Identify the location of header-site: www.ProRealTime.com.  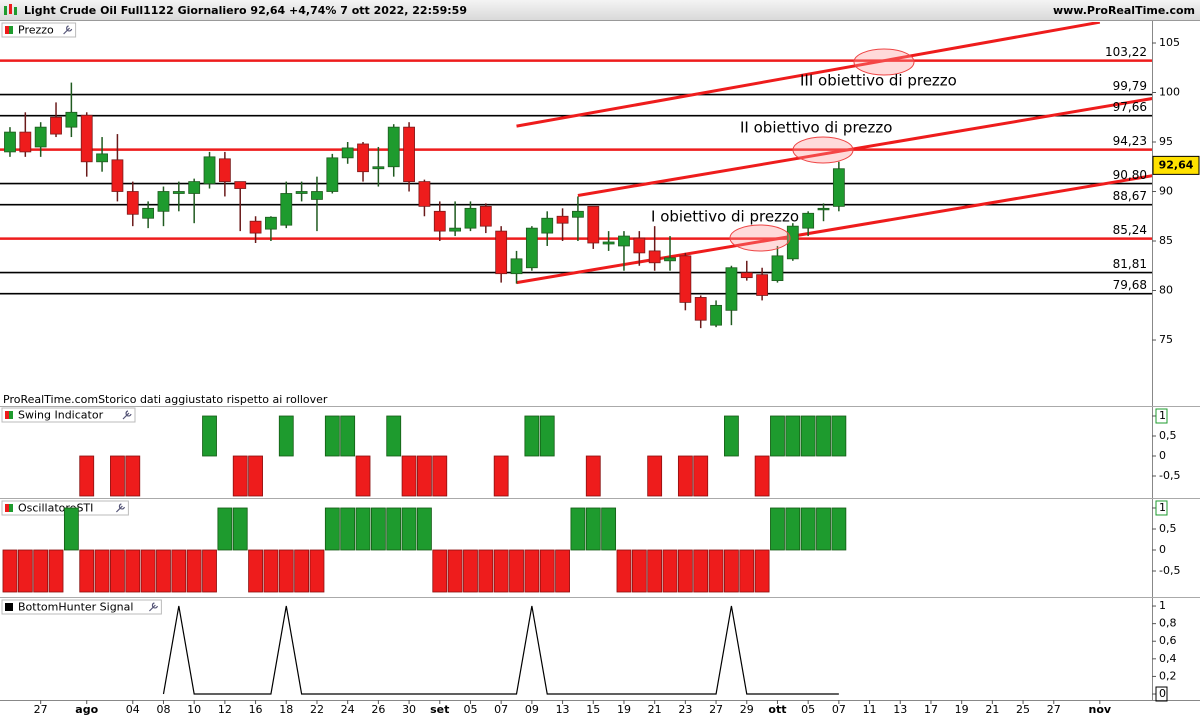
(1124, 10).